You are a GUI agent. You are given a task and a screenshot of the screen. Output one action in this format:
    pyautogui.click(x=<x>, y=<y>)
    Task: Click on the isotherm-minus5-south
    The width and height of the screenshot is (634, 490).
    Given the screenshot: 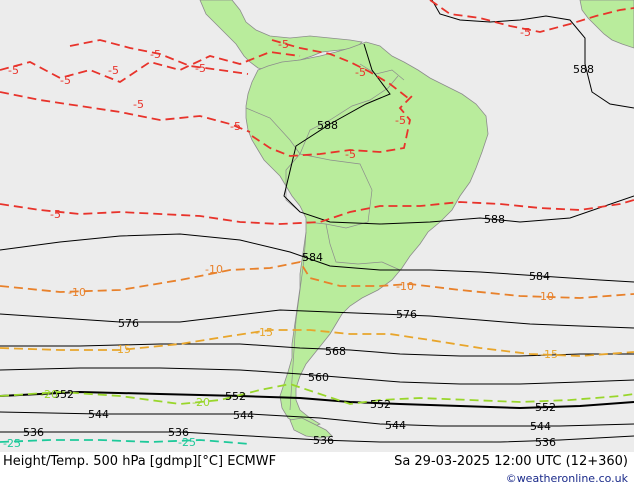 What is the action you would take?
    pyautogui.click(x=317, y=212)
    